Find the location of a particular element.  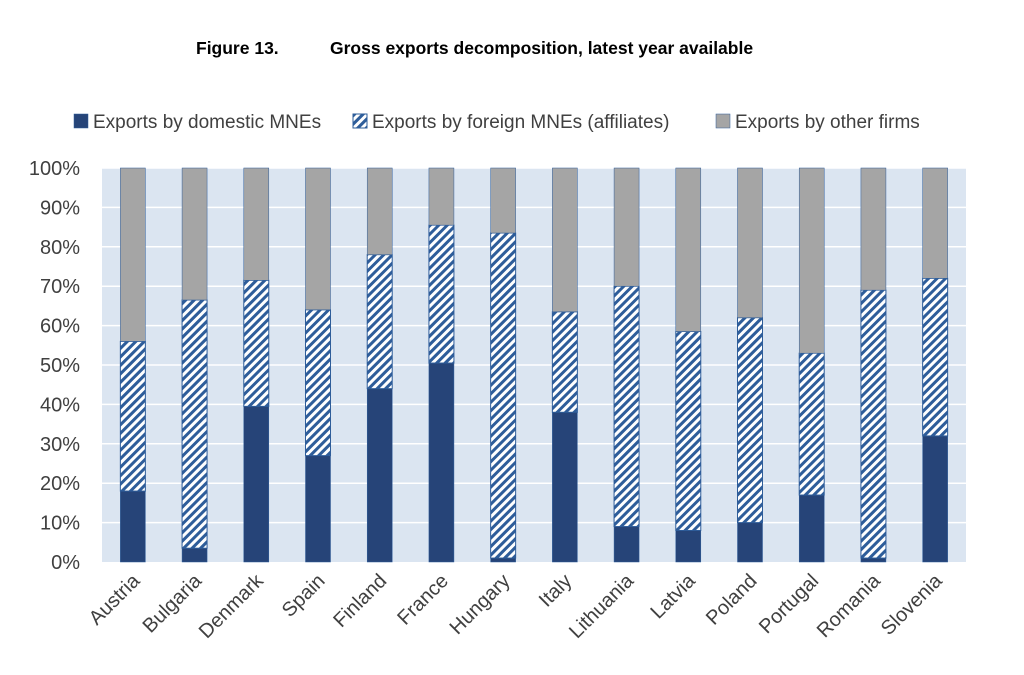

x-category-label: Poland is located at coordinates (732, 600).